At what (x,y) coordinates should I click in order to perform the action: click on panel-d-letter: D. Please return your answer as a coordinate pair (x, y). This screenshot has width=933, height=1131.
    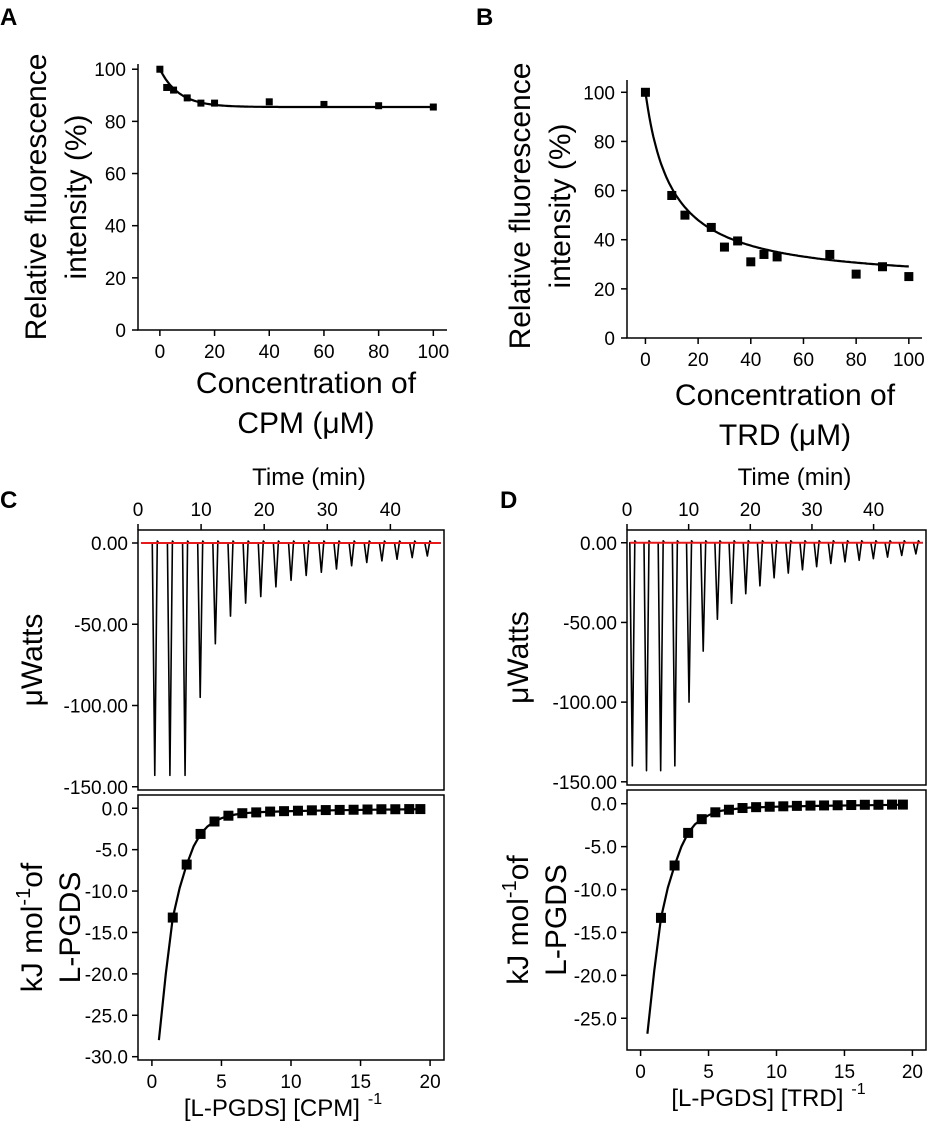
    Looking at the image, I should click on (508, 500).